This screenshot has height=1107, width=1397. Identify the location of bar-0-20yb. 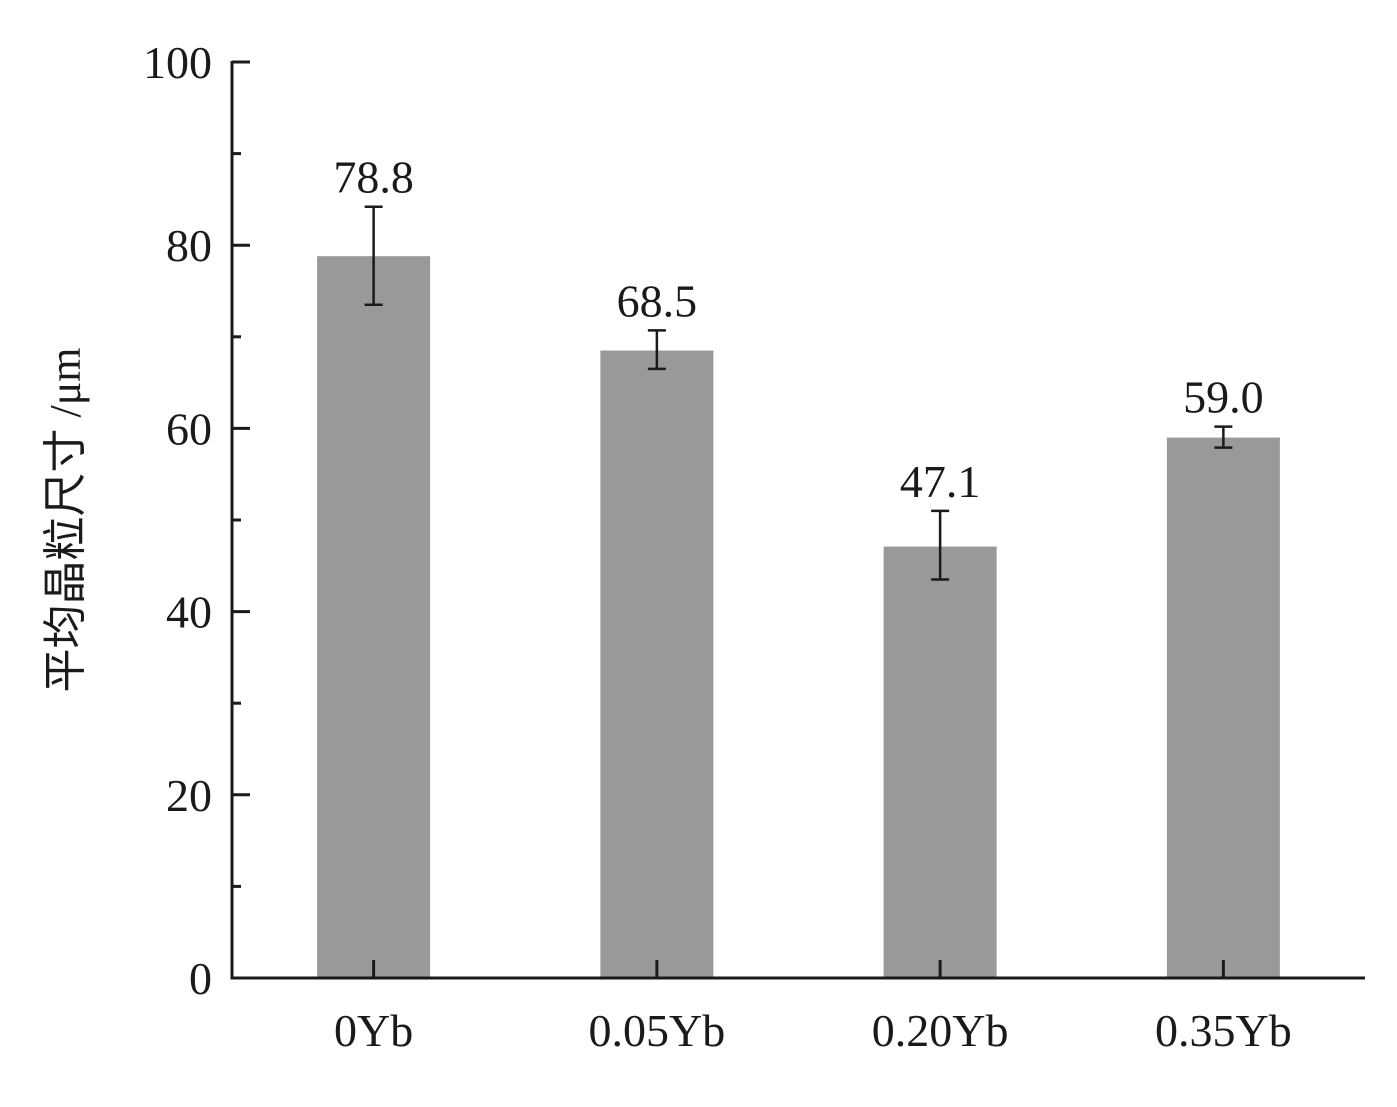
(940, 762).